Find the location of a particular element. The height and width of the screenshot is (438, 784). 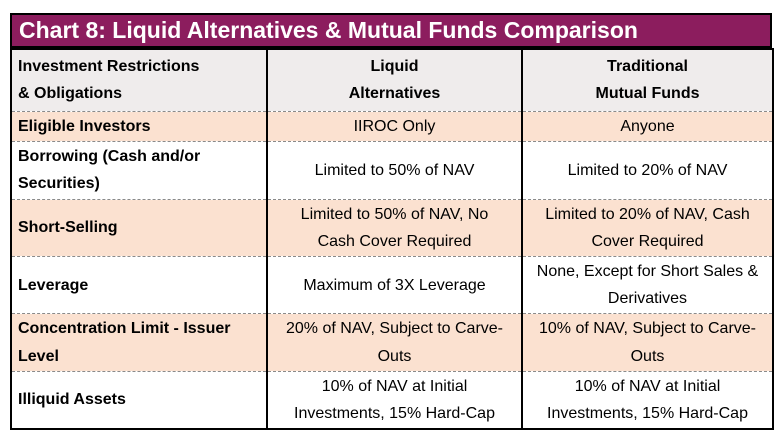

row-label: Concentration Limit - Issuer Level is located at coordinates (139, 342).